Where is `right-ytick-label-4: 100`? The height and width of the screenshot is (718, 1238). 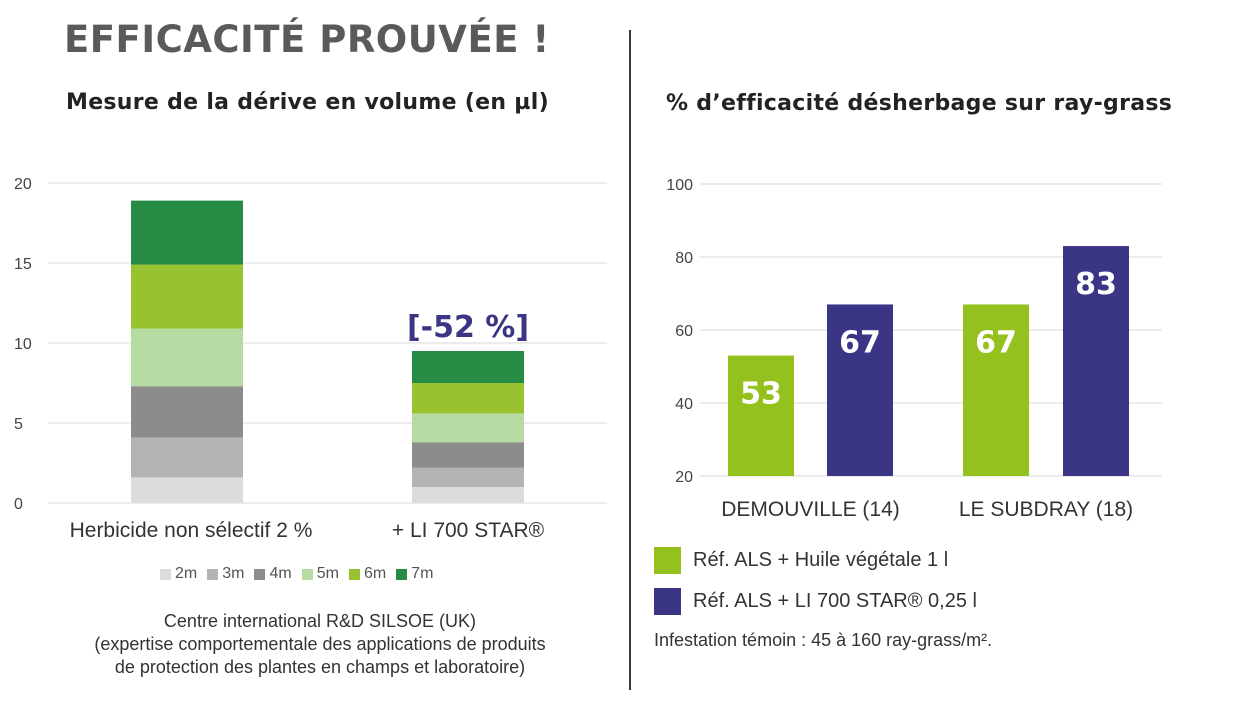 right-ytick-label-4: 100 is located at coordinates (679, 185).